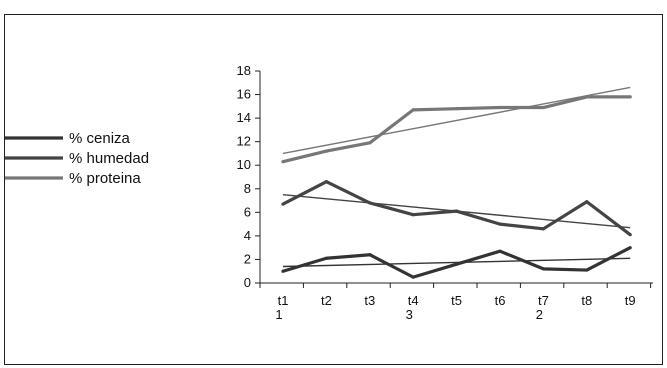 Image resolution: width=667 pixels, height=368 pixels. What do you see at coordinates (100, 138) in the screenshot?
I see `legend-label: % ceniza` at bounding box center [100, 138].